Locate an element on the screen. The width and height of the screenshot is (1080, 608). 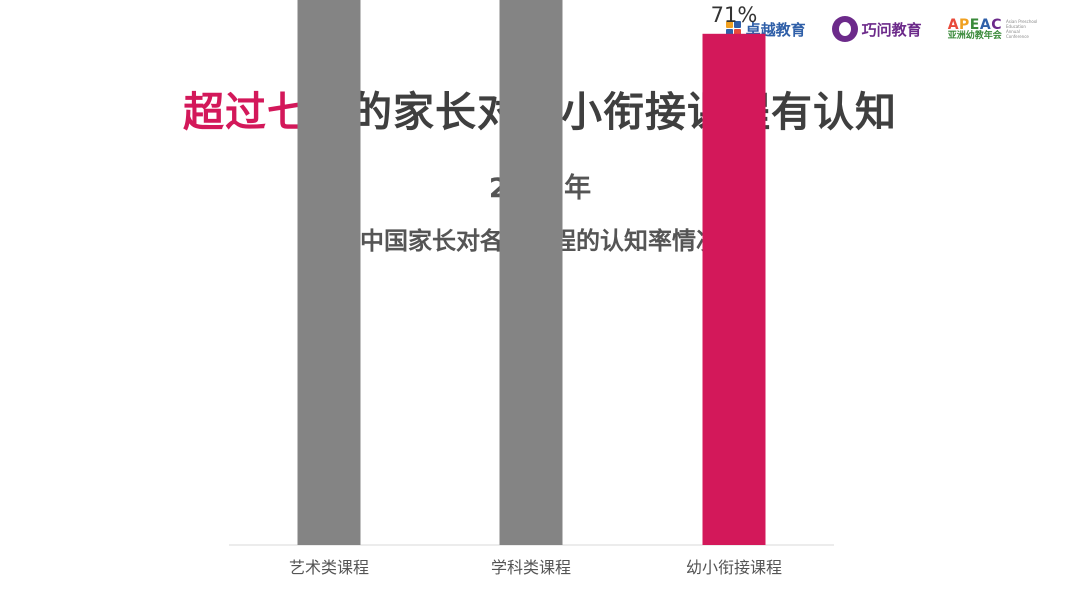
qiaowen-logo: 巧问教育 is located at coordinates (876, 29).